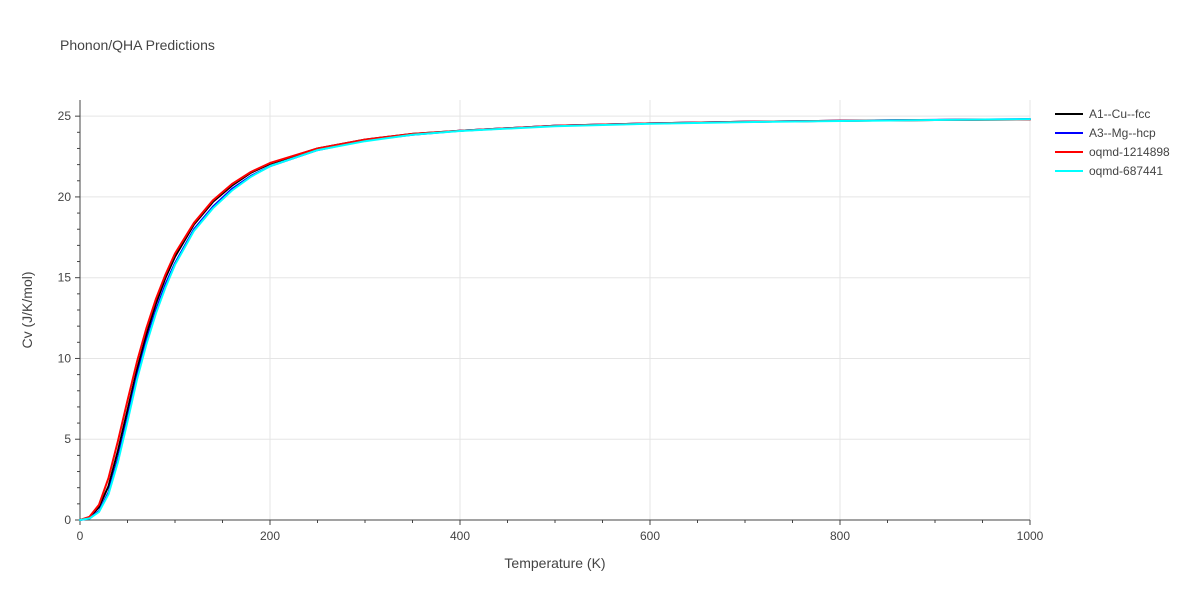 The image size is (1200, 600). Describe the element at coordinates (65, 358) in the screenshot. I see `y-tick-label: 10` at that location.